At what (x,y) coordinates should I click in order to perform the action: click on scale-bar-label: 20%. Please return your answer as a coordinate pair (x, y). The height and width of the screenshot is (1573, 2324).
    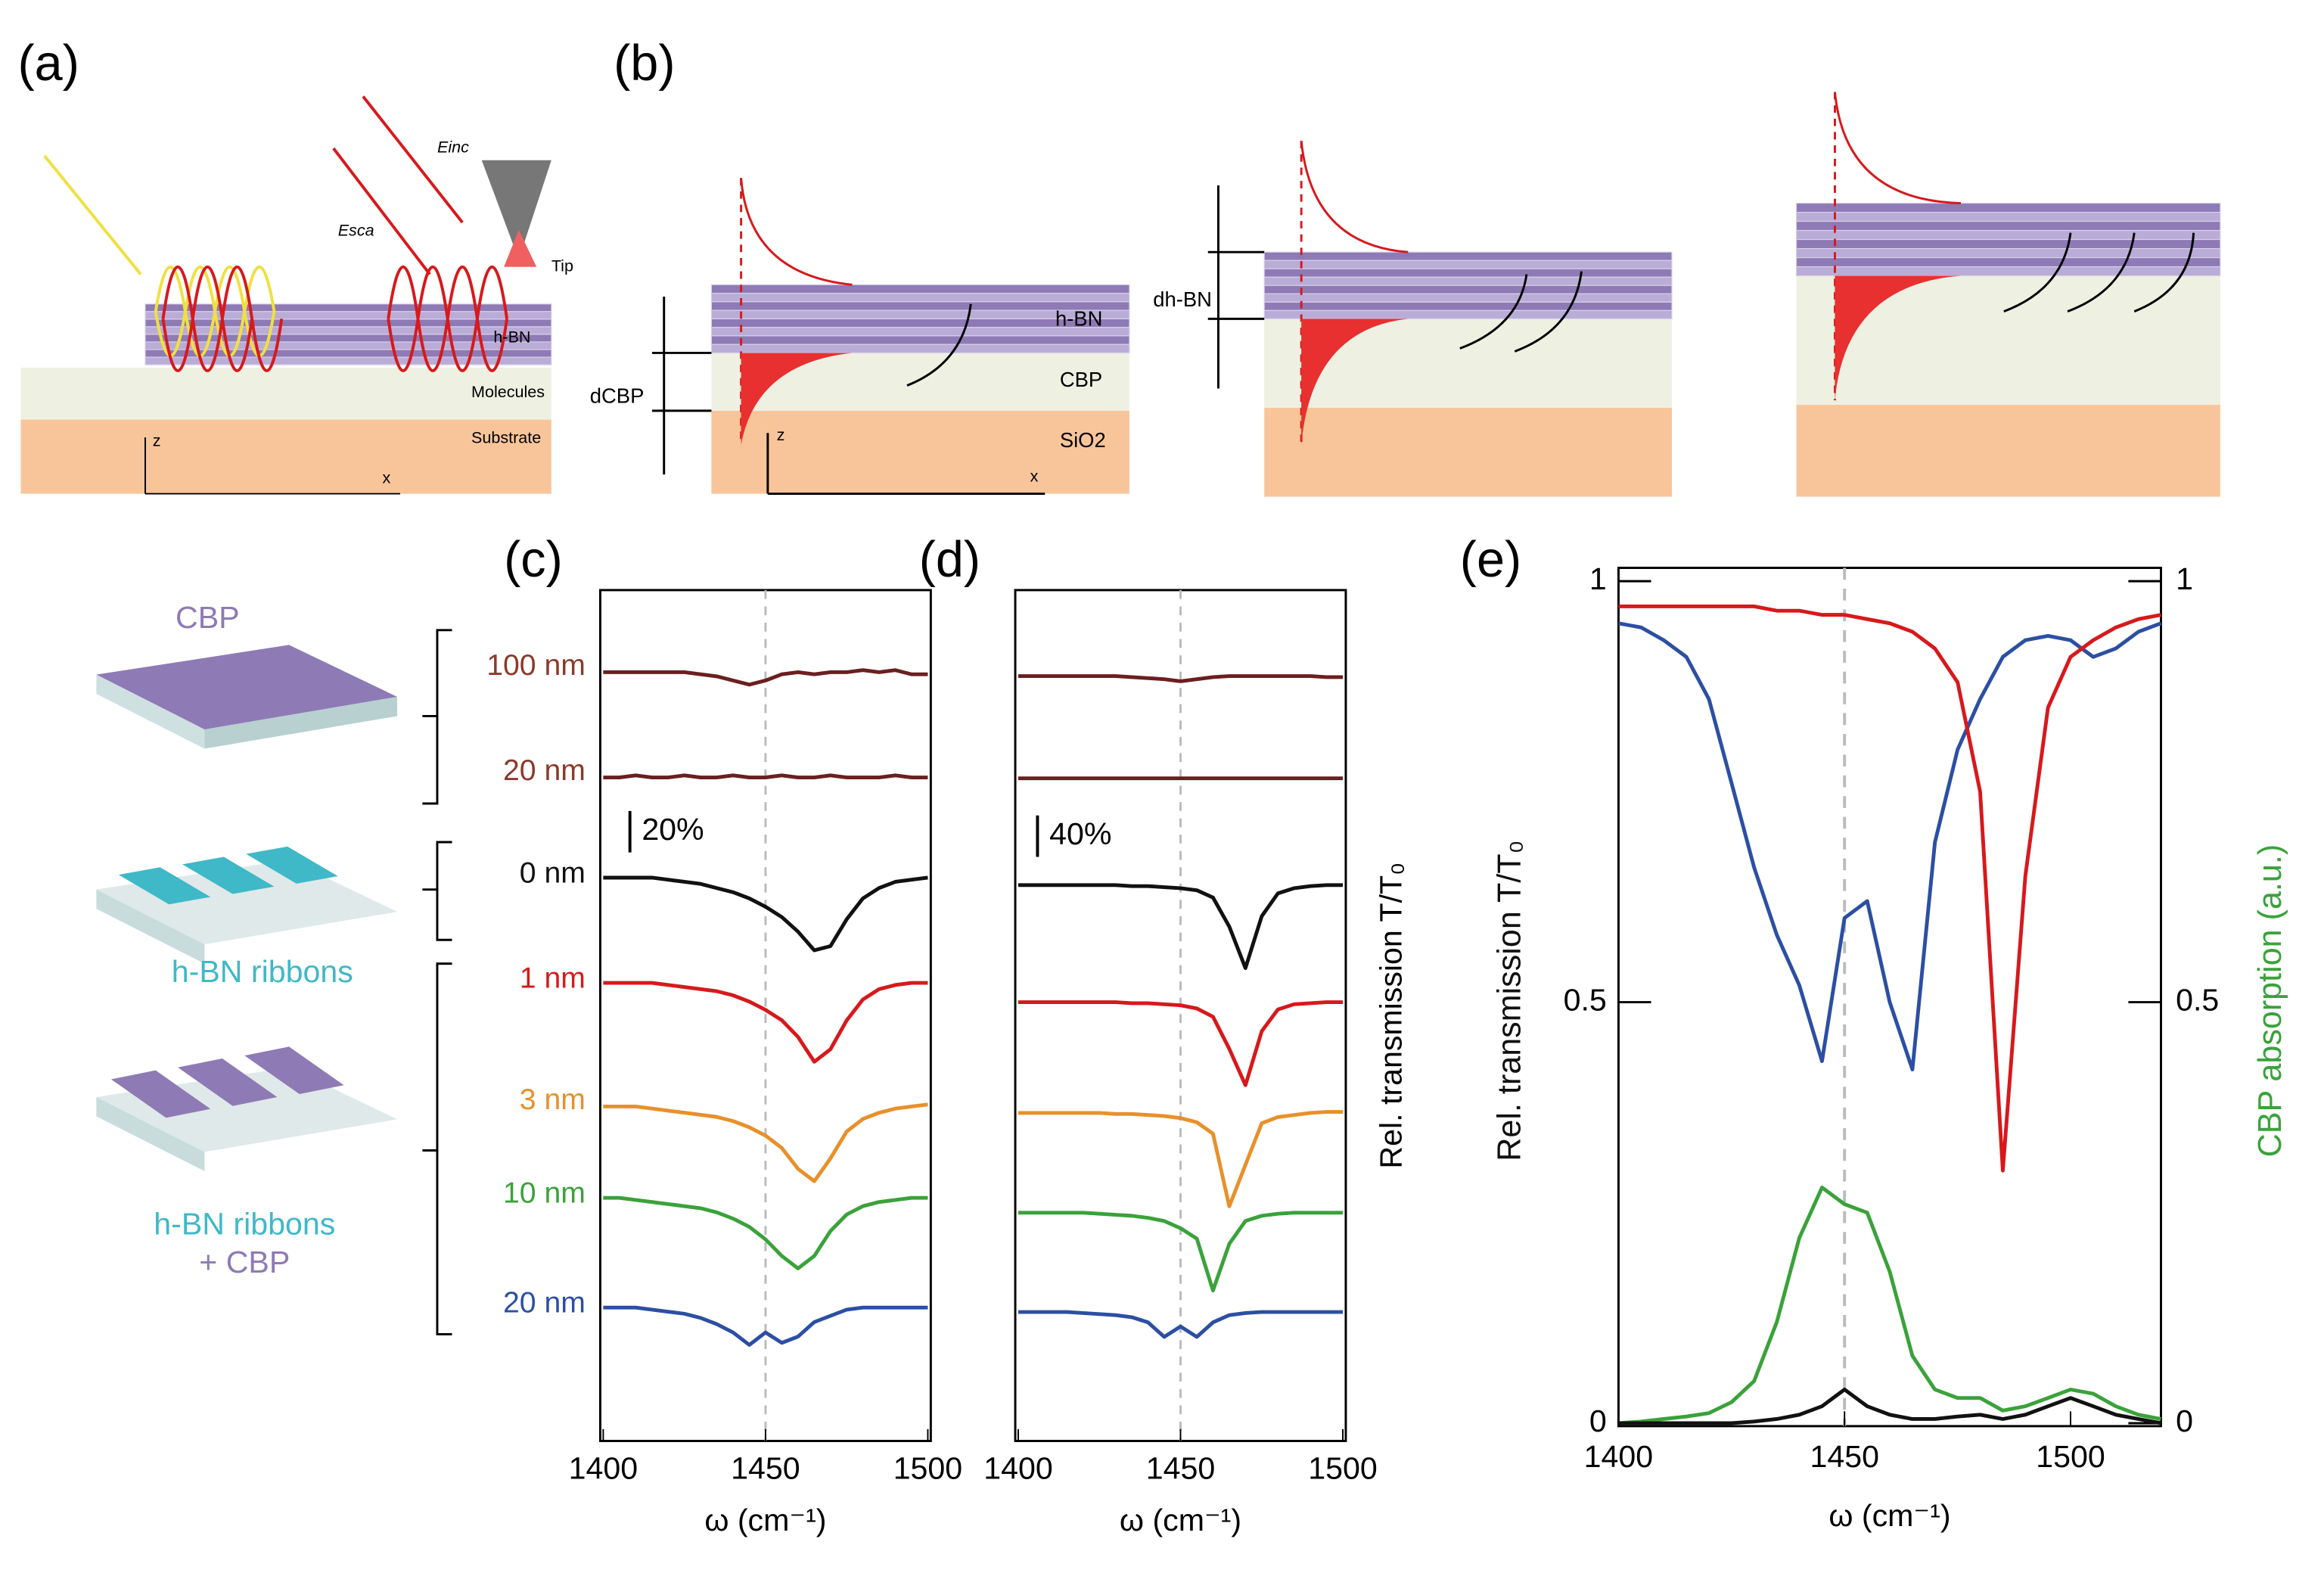
    Looking at the image, I should click on (673, 830).